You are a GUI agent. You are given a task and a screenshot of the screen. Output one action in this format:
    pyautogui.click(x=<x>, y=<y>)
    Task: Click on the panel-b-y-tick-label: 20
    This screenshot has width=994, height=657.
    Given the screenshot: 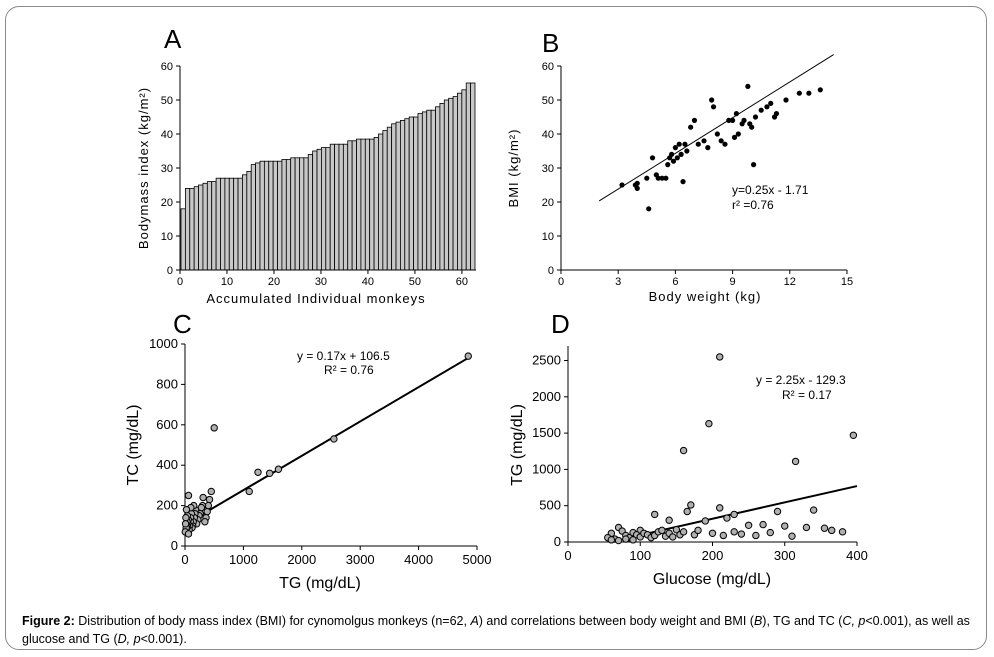 What is the action you would take?
    pyautogui.click(x=548, y=203)
    